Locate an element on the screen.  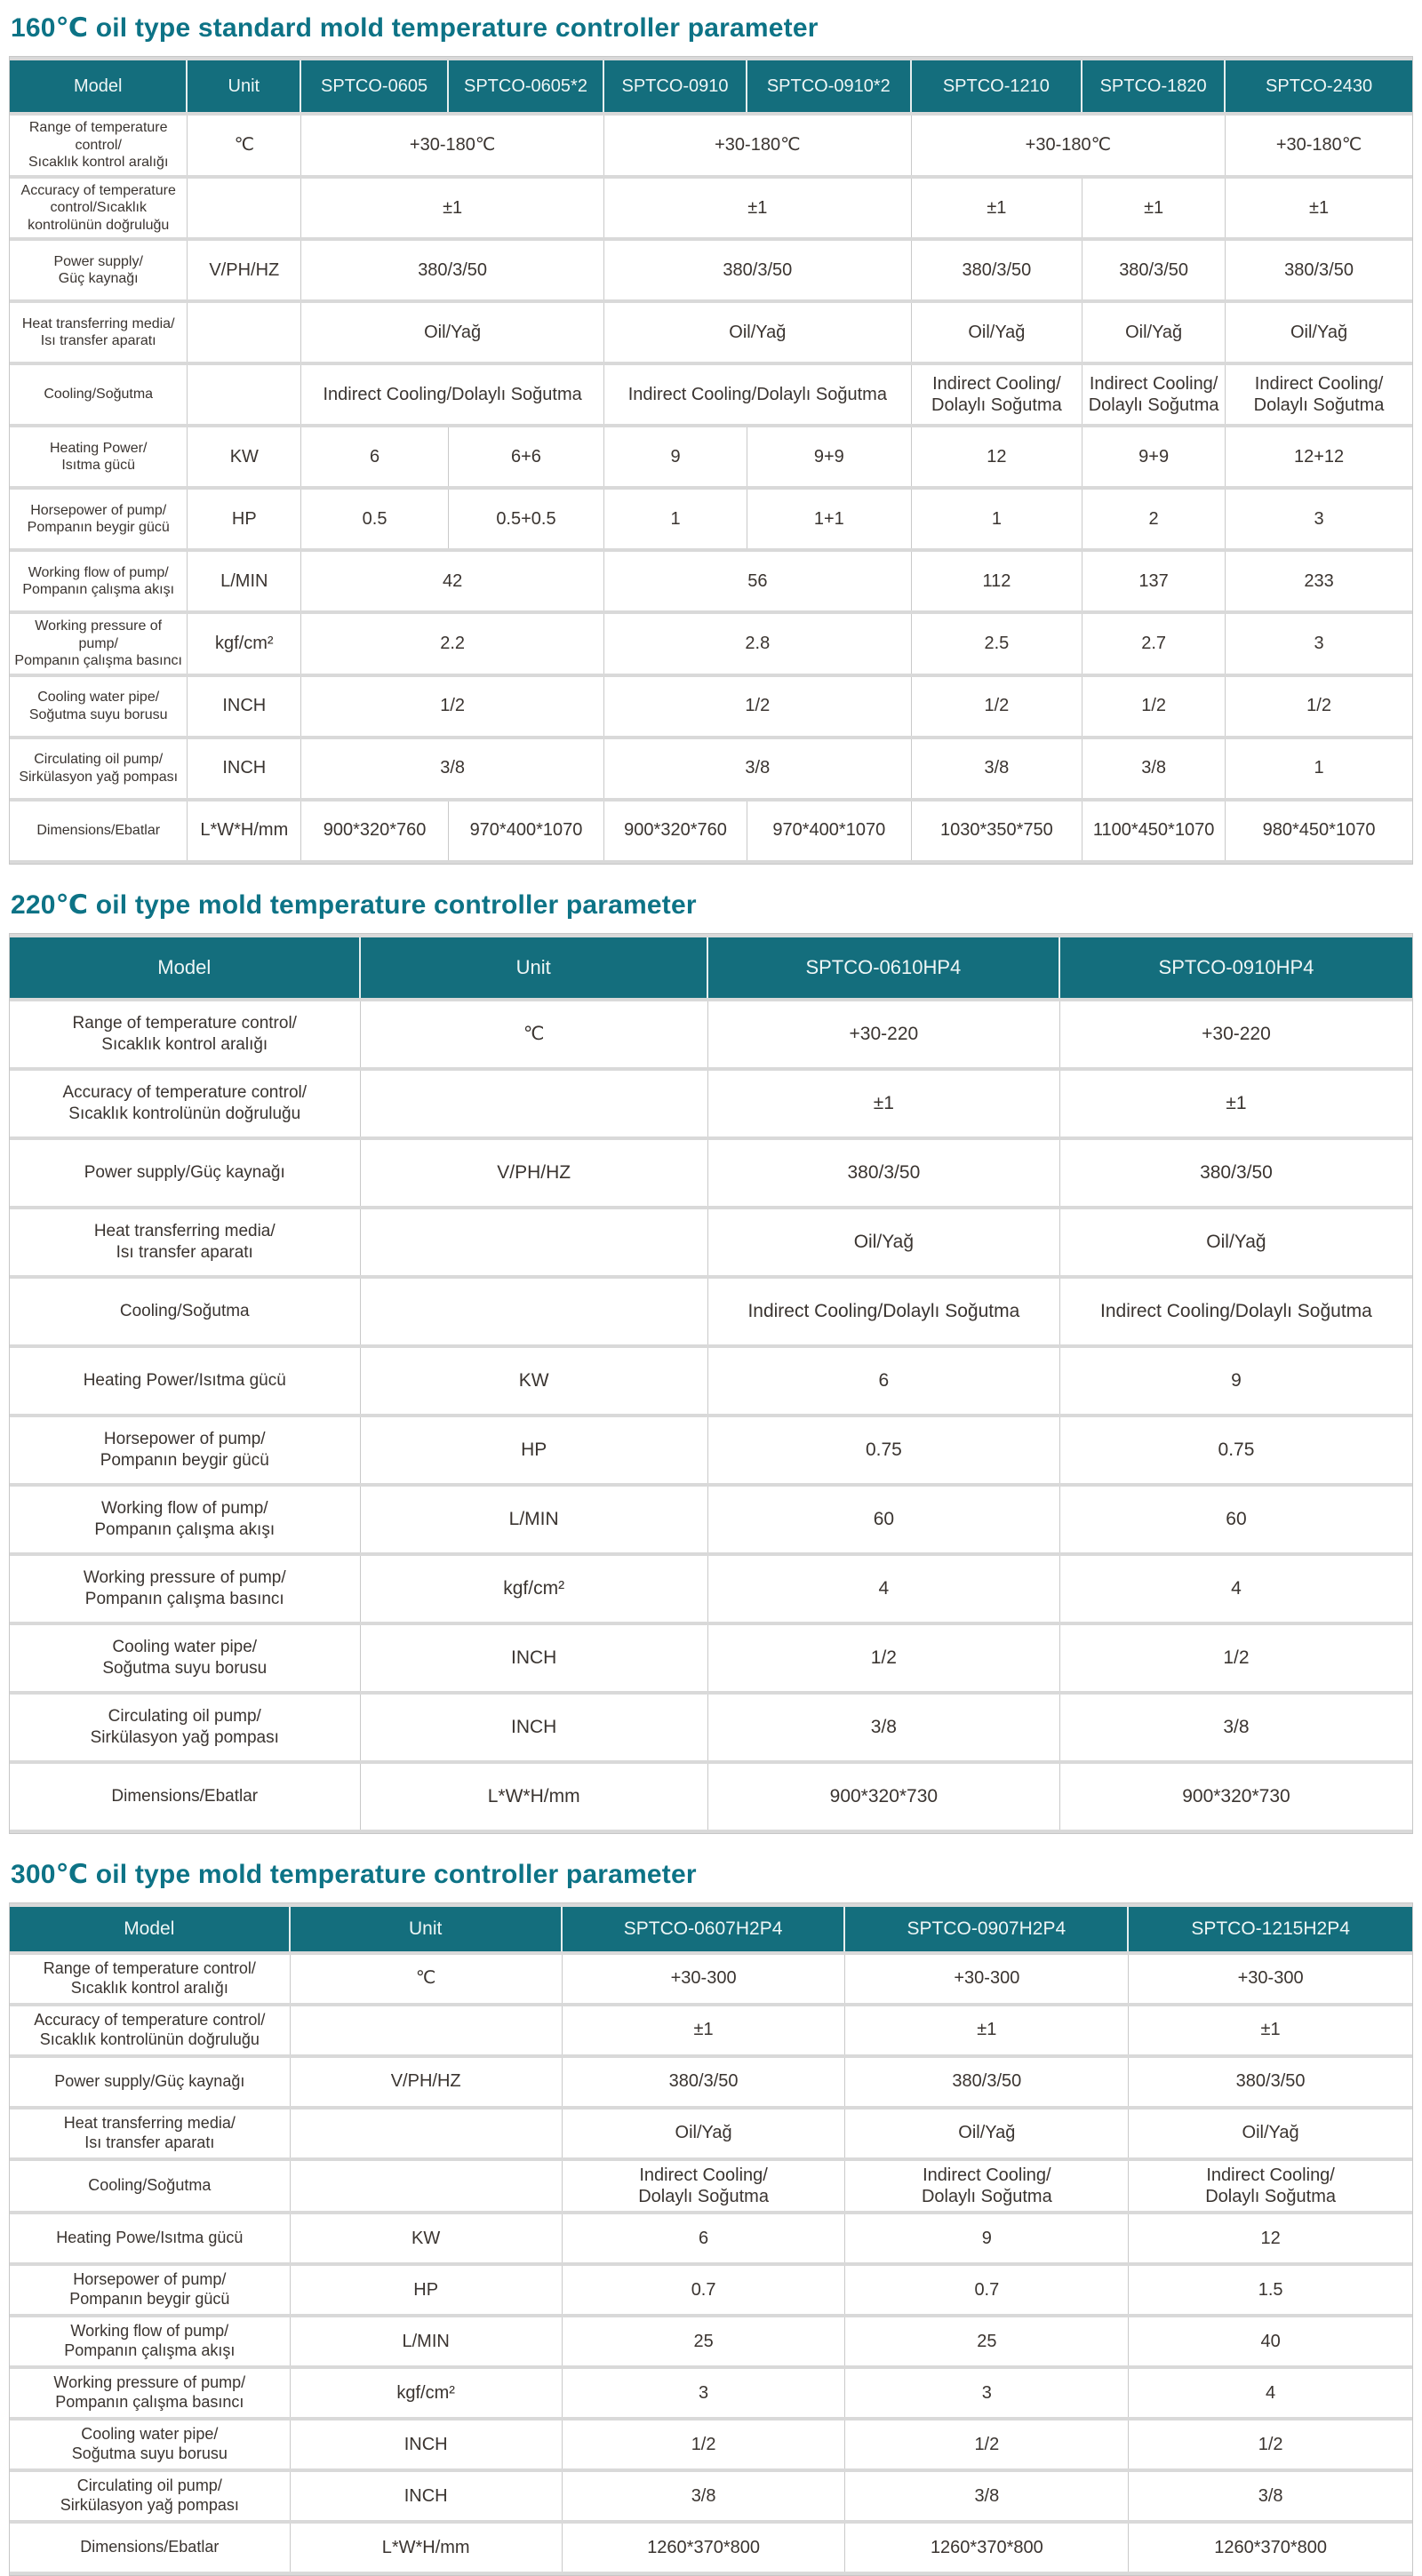
value-cell: 1260*370*800 is located at coordinates (1270, 2548).